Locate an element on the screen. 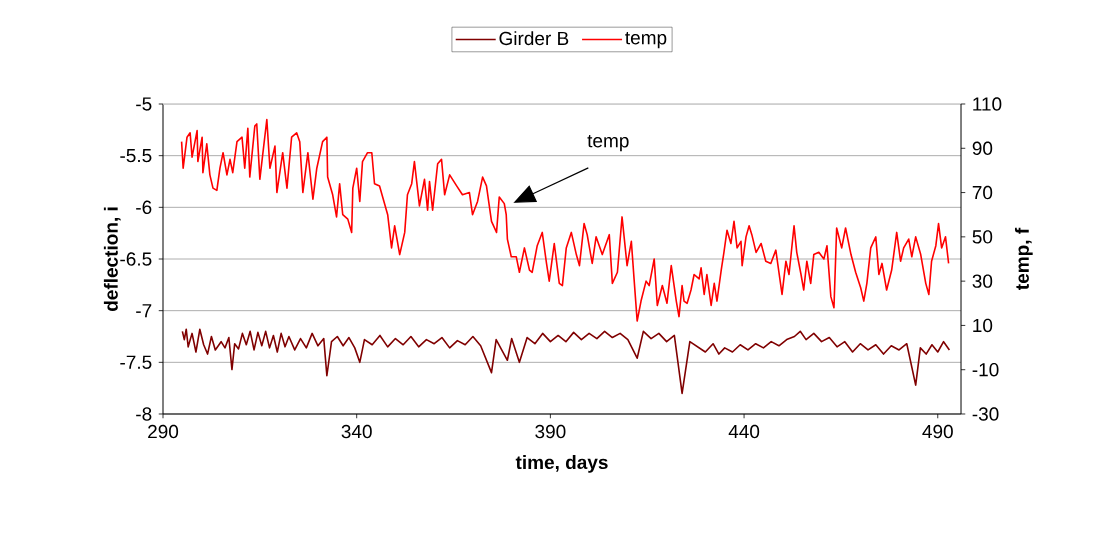 The width and height of the screenshot is (1110, 536). legend-label: temp is located at coordinates (646, 40).